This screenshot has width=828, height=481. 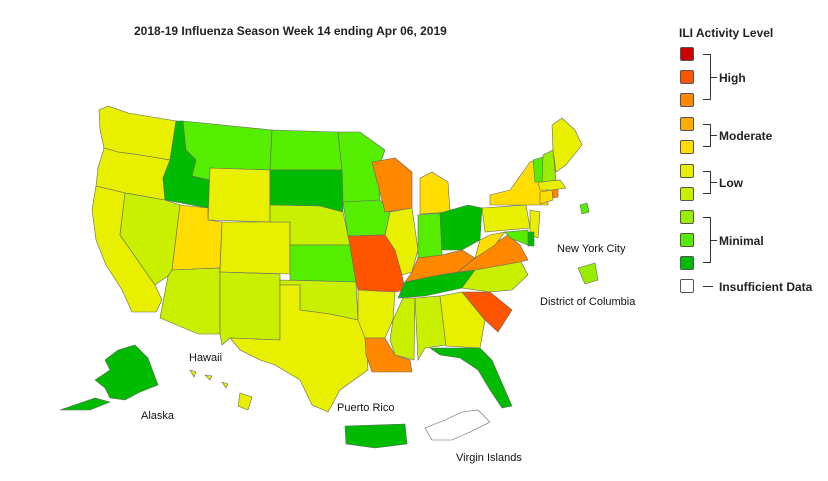 I want to click on state-district-of-columbia, so click(x=584, y=208).